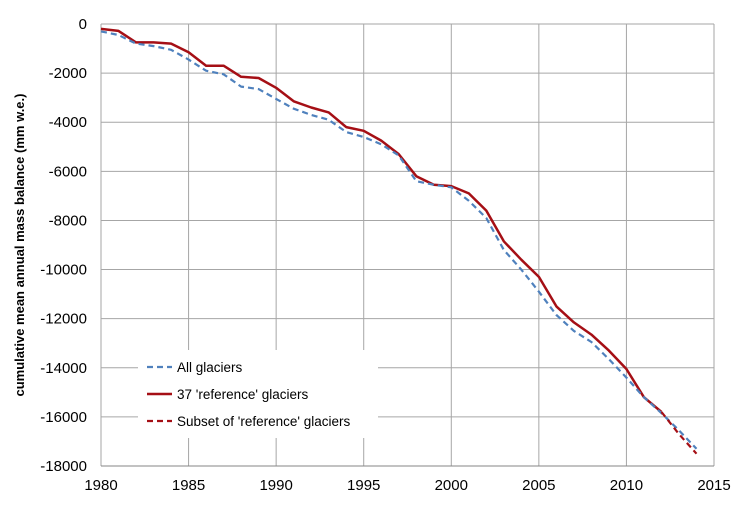  Describe the element at coordinates (63, 368) in the screenshot. I see `y-tick-label: -14000` at that location.